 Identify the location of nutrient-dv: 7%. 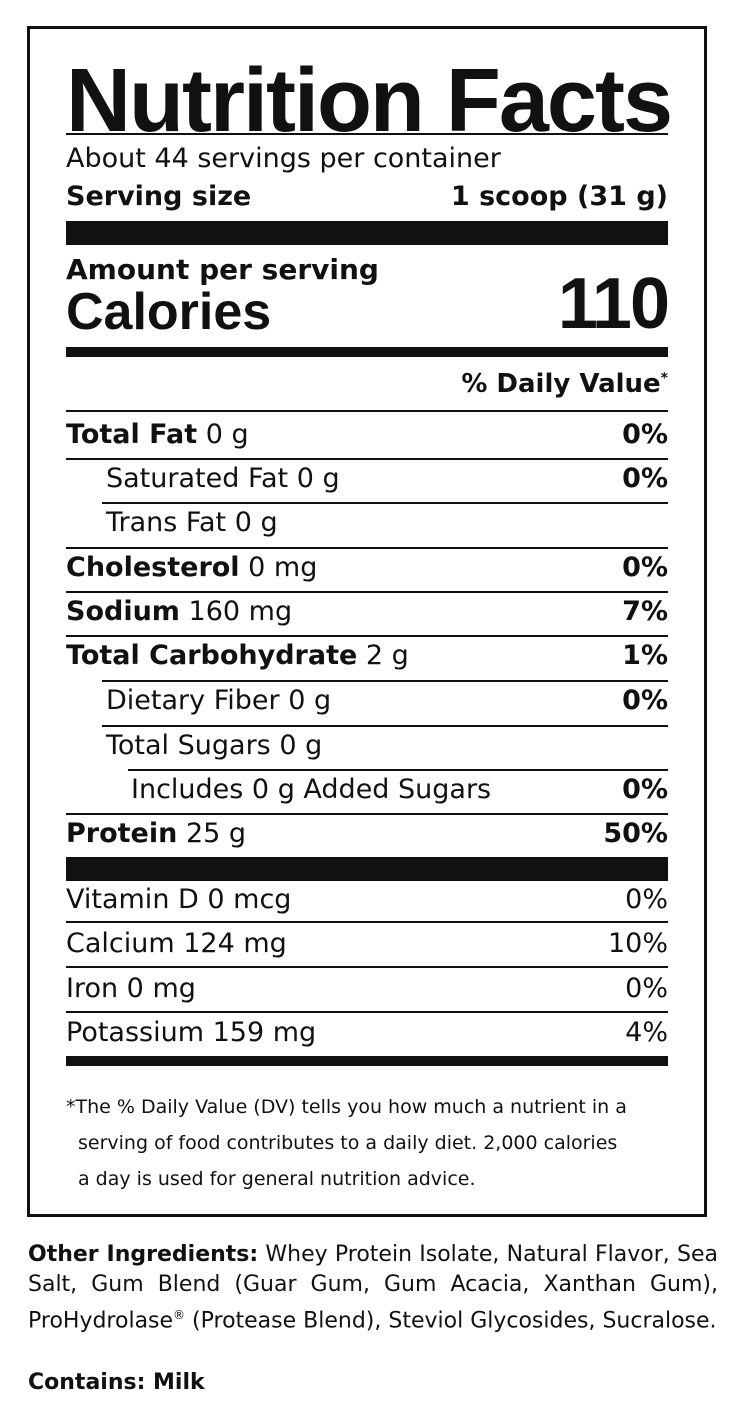
(645, 611).